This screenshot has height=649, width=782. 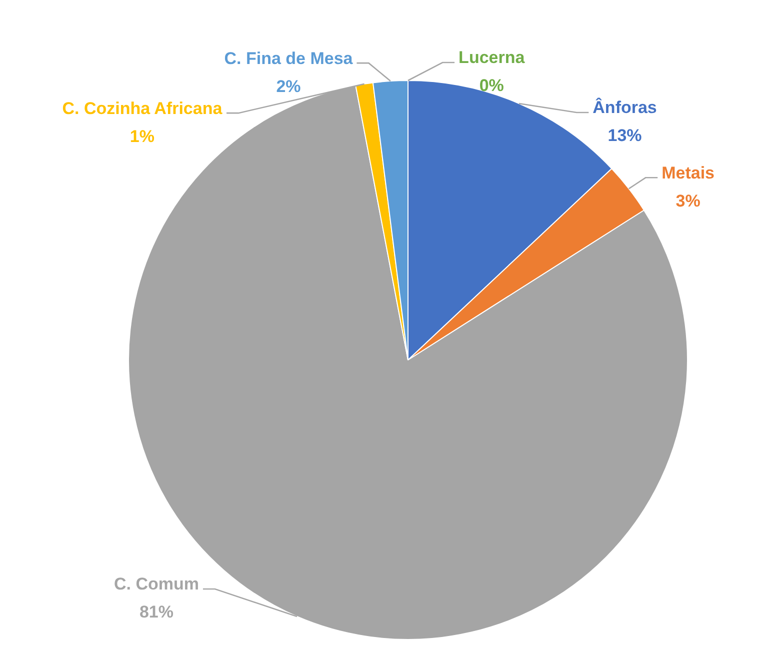 What do you see at coordinates (625, 136) in the screenshot?
I see `data-label: 13%` at bounding box center [625, 136].